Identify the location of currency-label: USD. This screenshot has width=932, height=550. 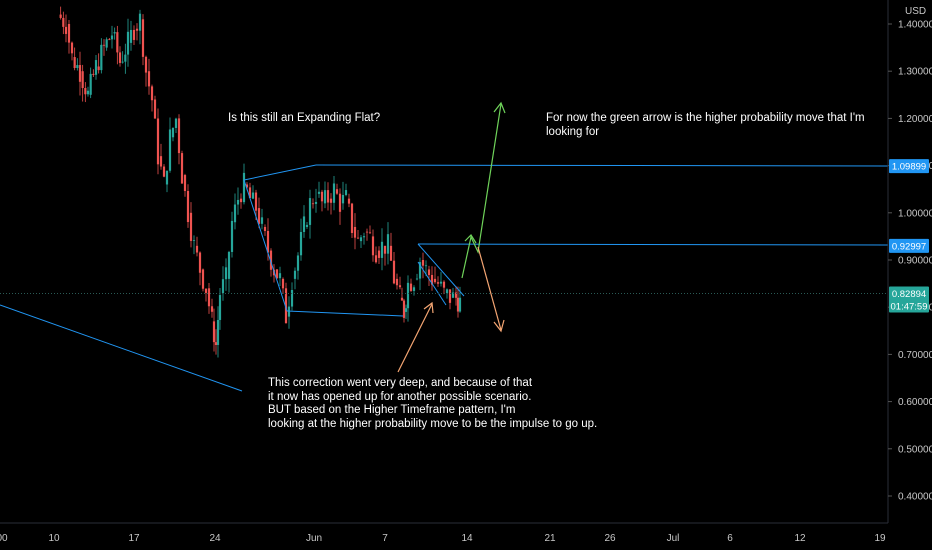
(915, 11).